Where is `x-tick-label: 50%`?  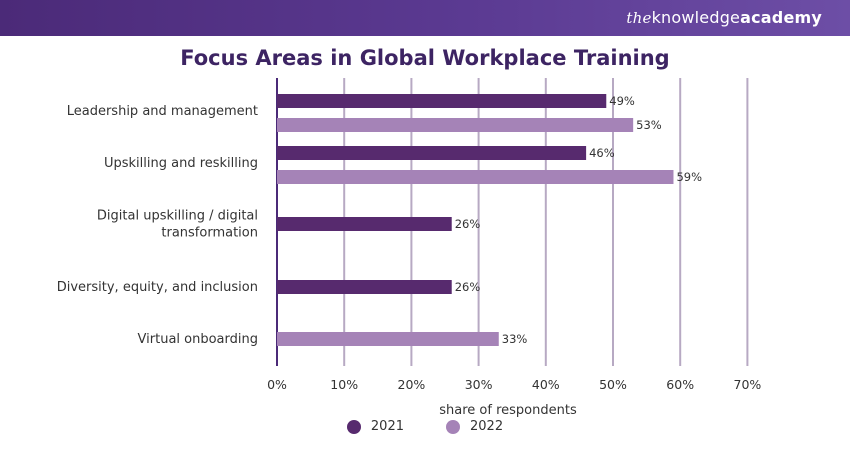 x-tick-label: 50% is located at coordinates (613, 384).